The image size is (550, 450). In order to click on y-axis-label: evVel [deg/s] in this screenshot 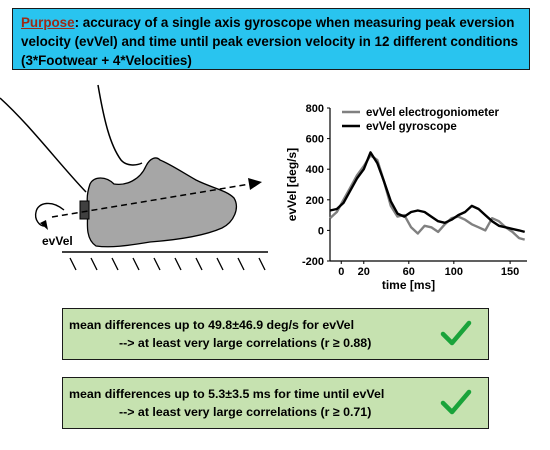, I will do `click(292, 184)`.